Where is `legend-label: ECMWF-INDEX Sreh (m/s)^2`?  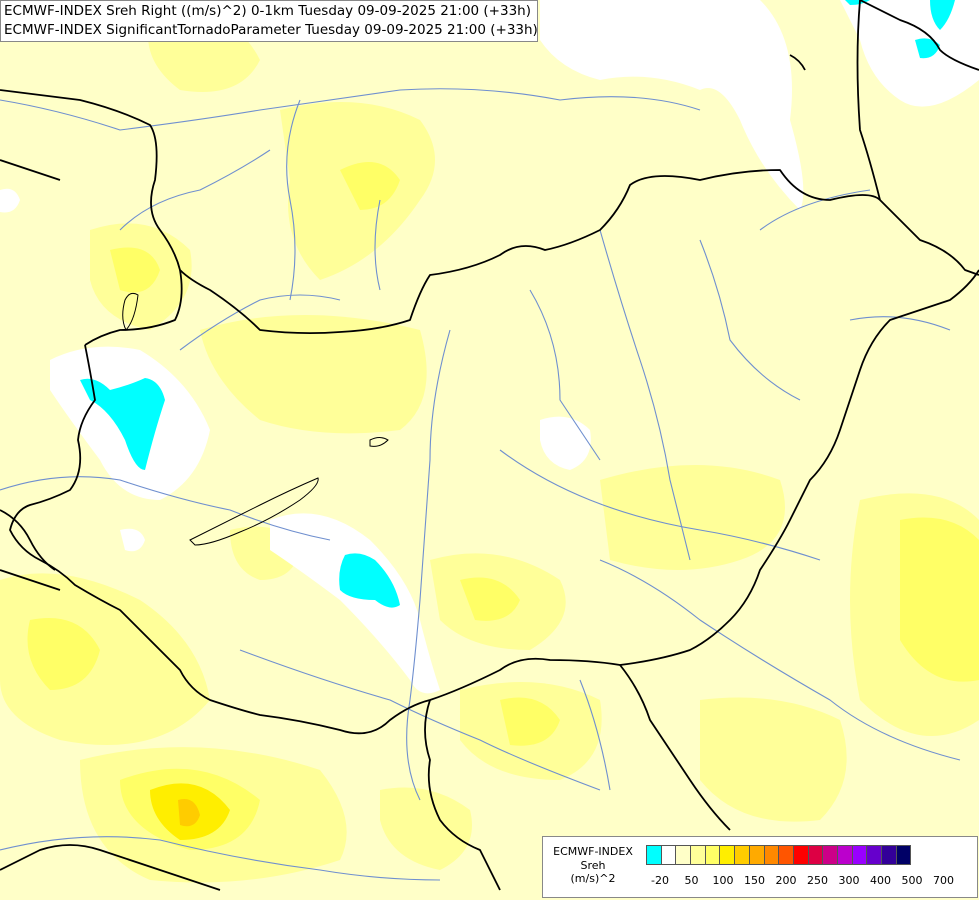 legend-label: ECMWF-INDEX Sreh (m/s)^2 is located at coordinates (593, 865).